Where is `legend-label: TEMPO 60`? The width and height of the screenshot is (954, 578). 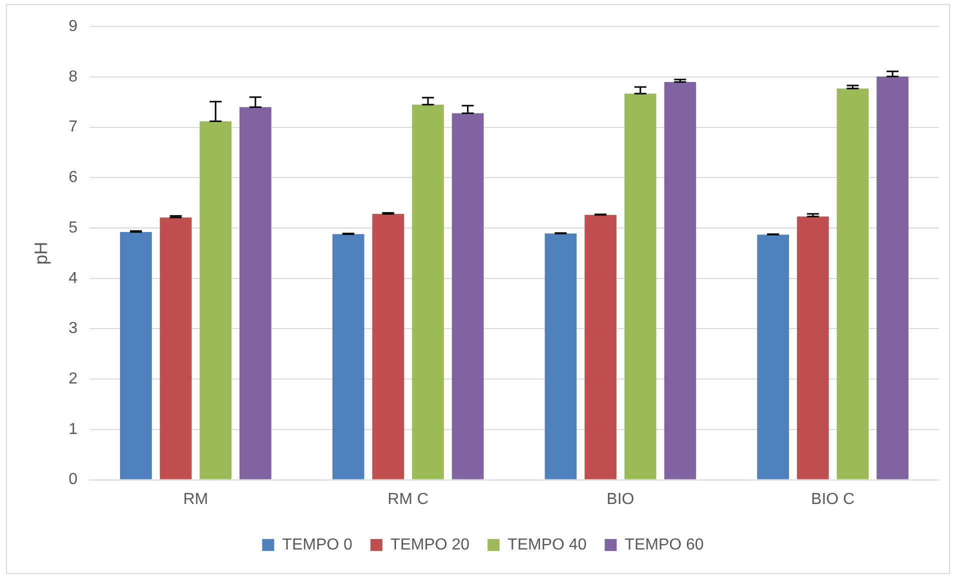
legend-label: TEMPO 60 is located at coordinates (664, 545).